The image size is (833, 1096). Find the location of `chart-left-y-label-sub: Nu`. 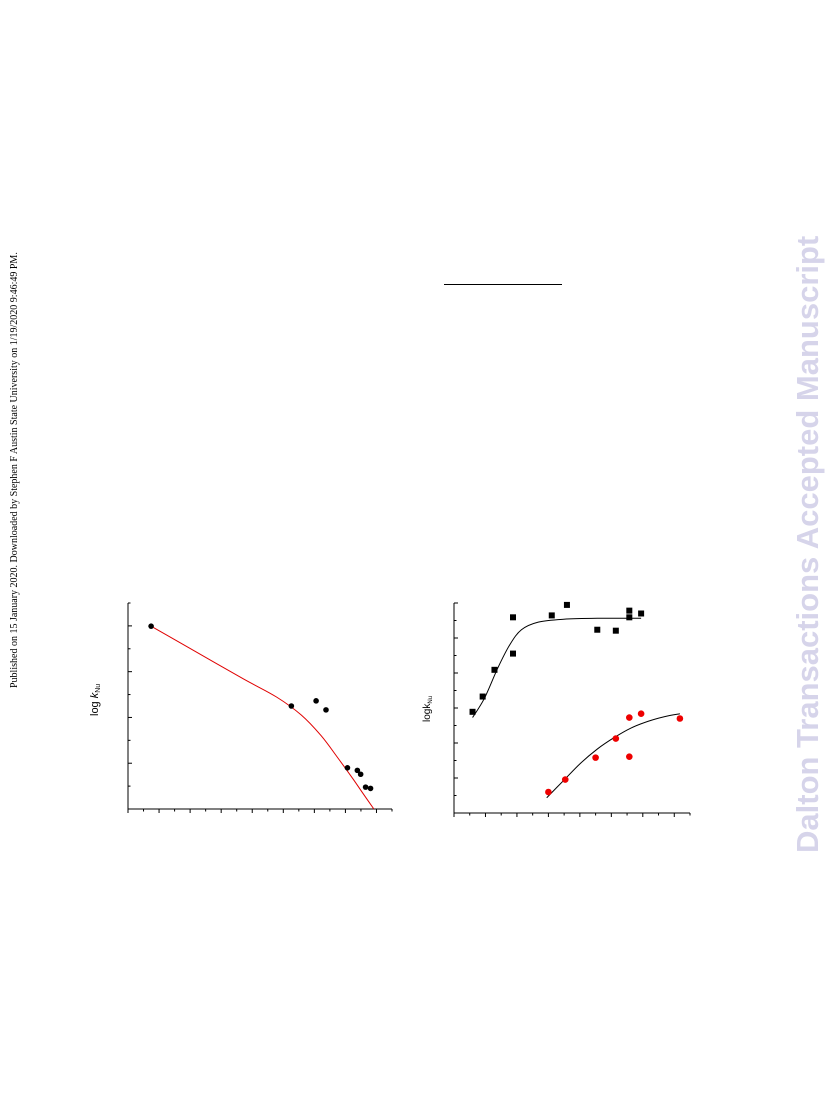

chart-left-y-label-sub: Nu is located at coordinates (98, 688).